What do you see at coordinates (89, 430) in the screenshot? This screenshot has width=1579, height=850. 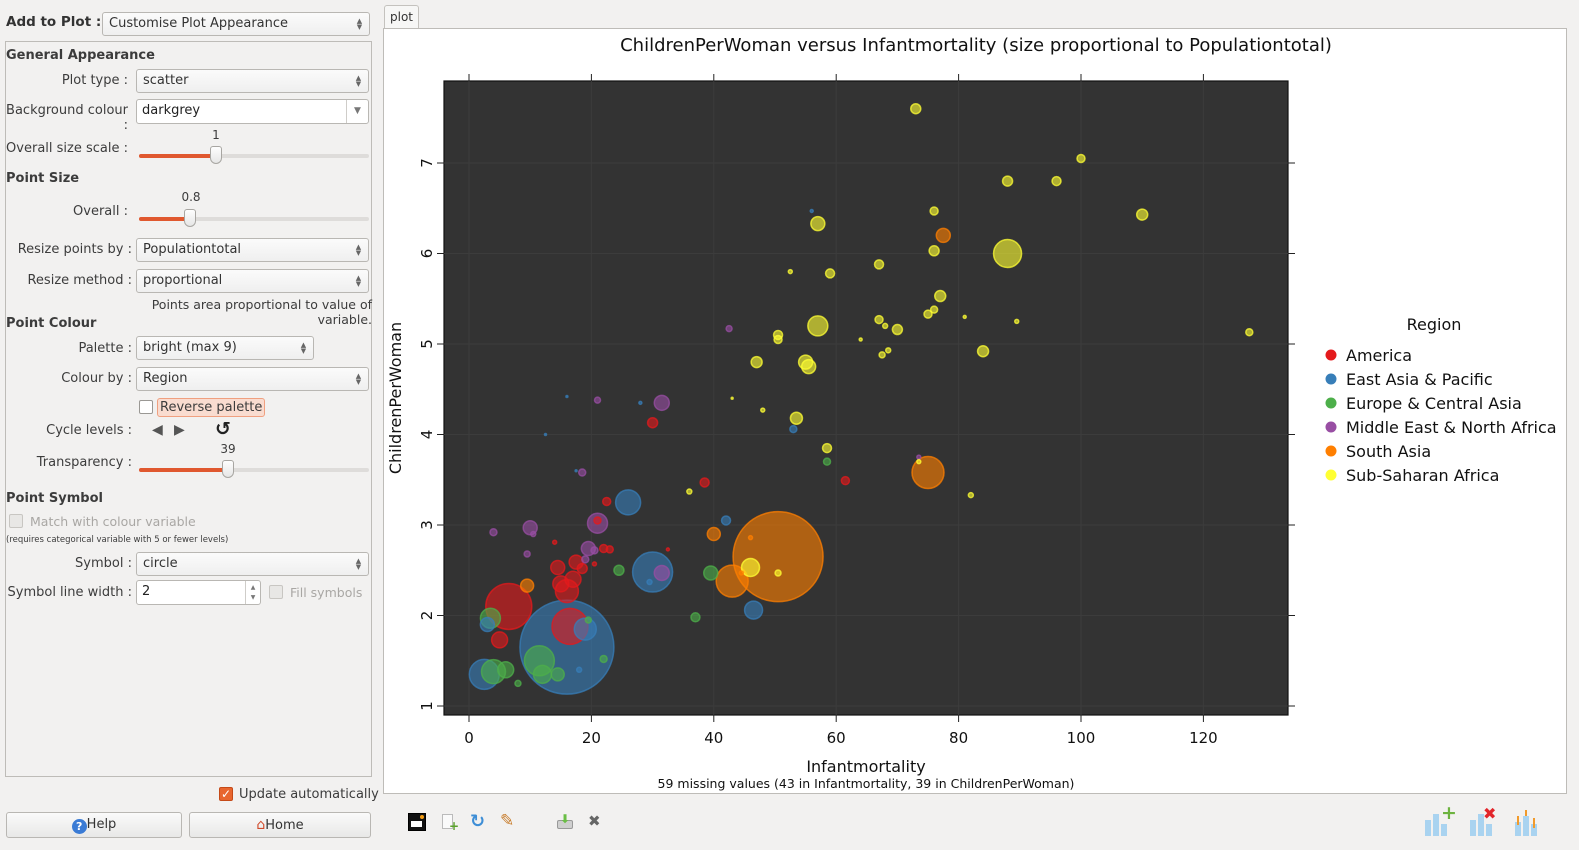 I see `cycle-levels-label: Cycle levels :` at bounding box center [89, 430].